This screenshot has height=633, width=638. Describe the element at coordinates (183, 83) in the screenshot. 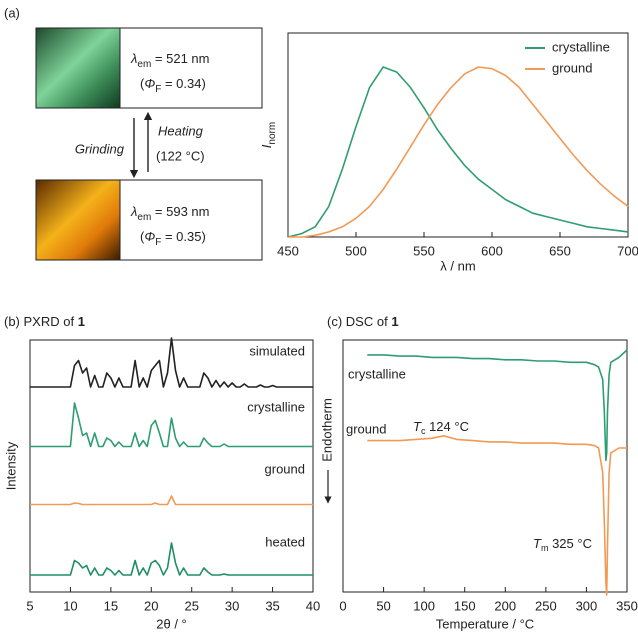

I see `text: = 0.34)` at that location.